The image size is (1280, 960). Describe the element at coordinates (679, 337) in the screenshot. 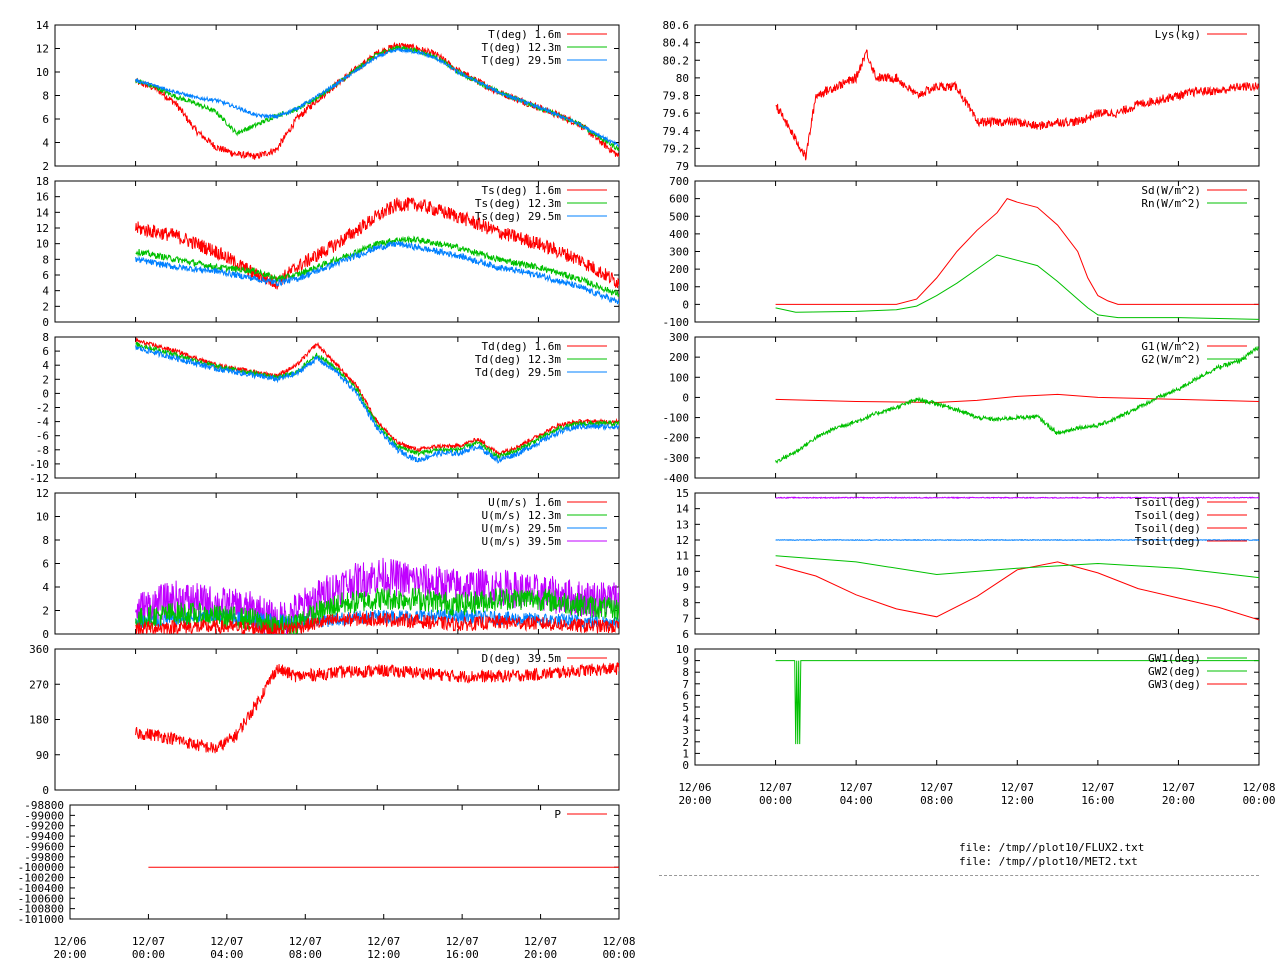

I see `y-tick-label: 300` at that location.